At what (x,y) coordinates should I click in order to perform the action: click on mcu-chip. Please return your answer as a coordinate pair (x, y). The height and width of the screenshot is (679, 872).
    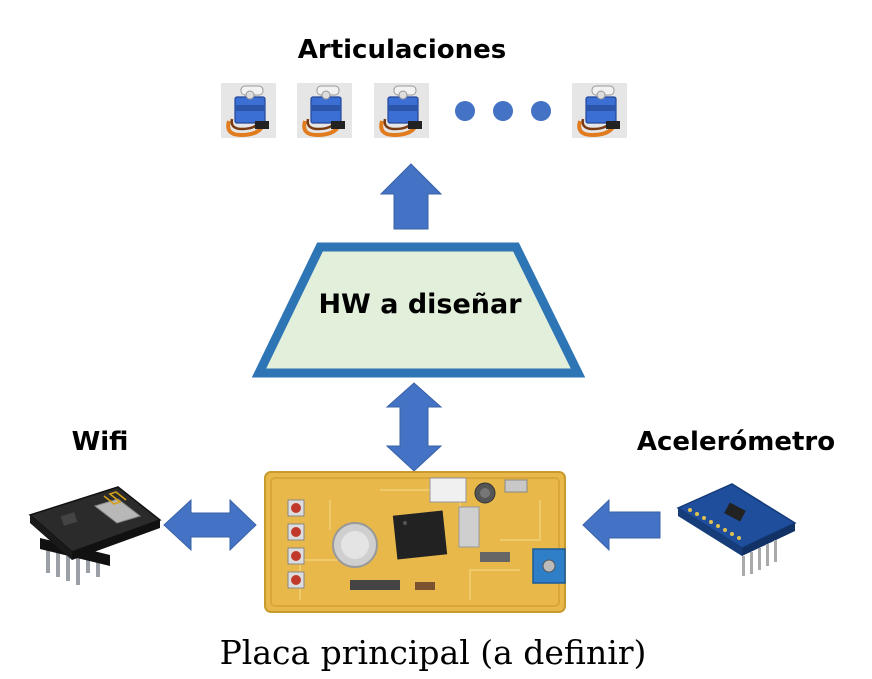
    Looking at the image, I should click on (420, 535).